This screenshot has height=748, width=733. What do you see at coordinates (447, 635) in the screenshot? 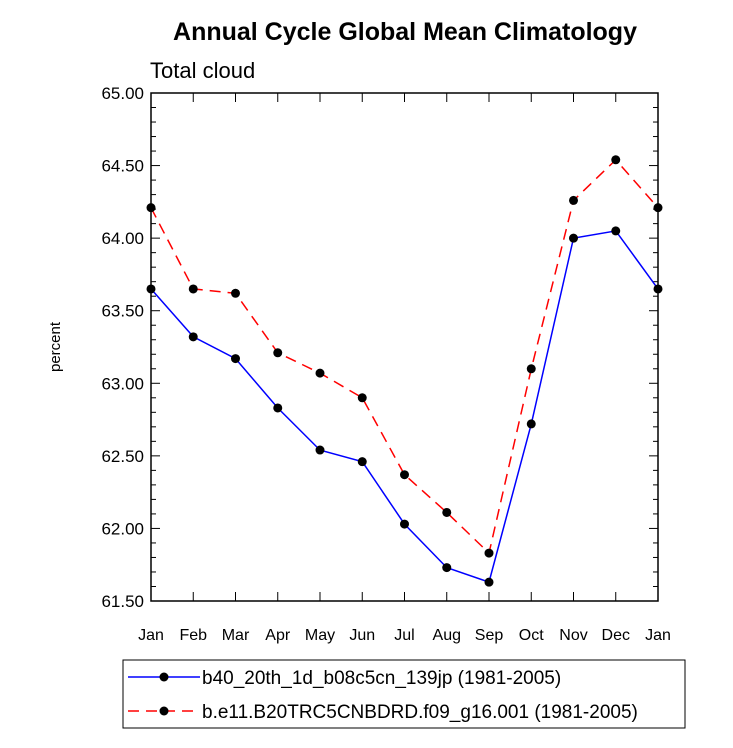
I see `x-tick-label: Aug` at bounding box center [447, 635].